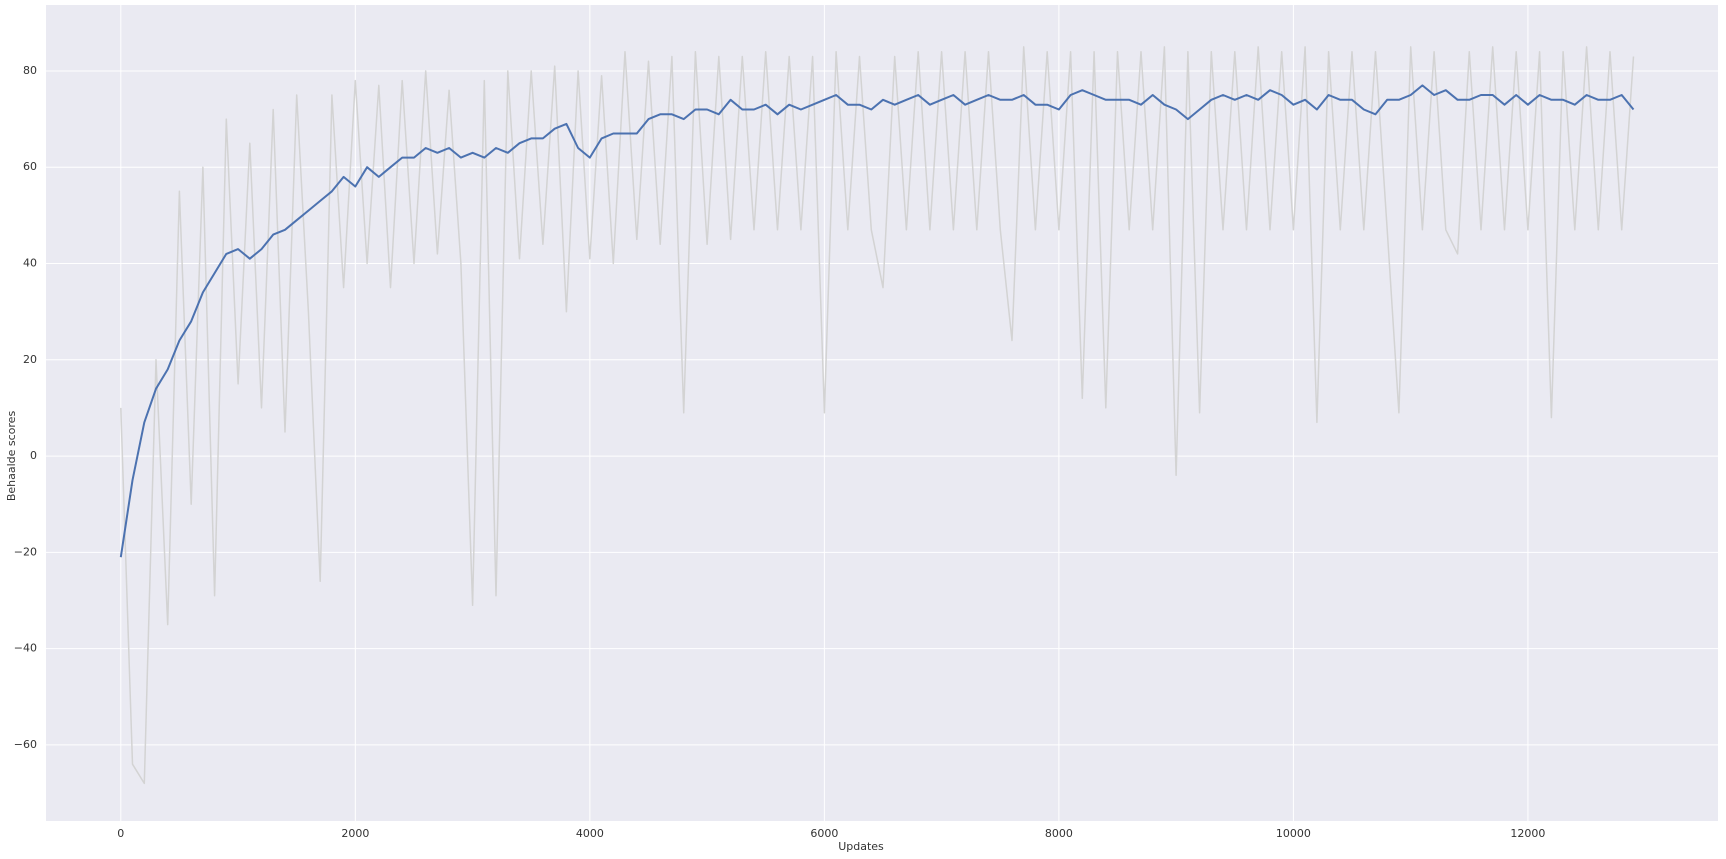 Image resolution: width=1726 pixels, height=859 pixels. I want to click on y-tick-label: 0, so click(33, 455).